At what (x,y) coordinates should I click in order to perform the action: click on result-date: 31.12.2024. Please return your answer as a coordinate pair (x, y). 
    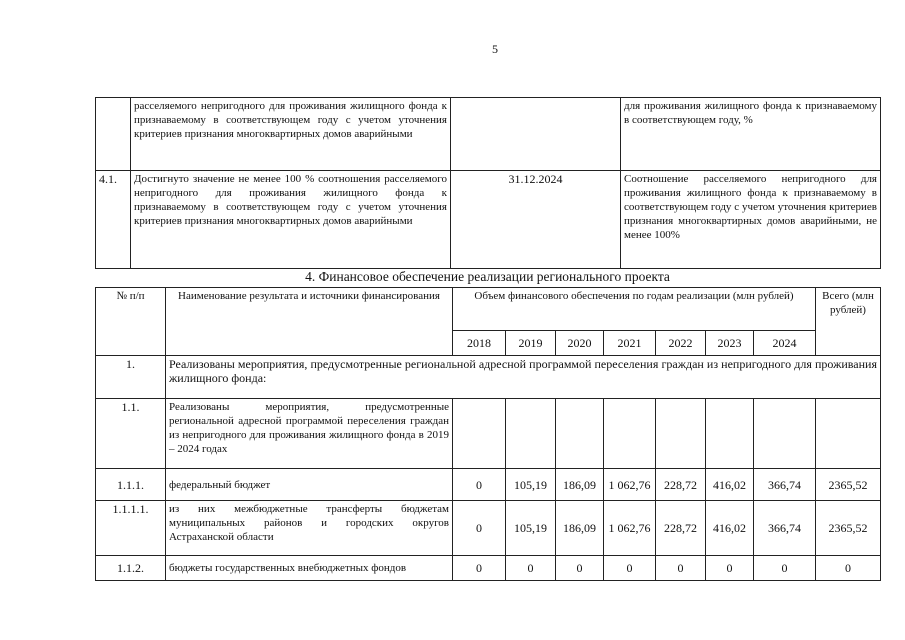
    Looking at the image, I should click on (535, 219).